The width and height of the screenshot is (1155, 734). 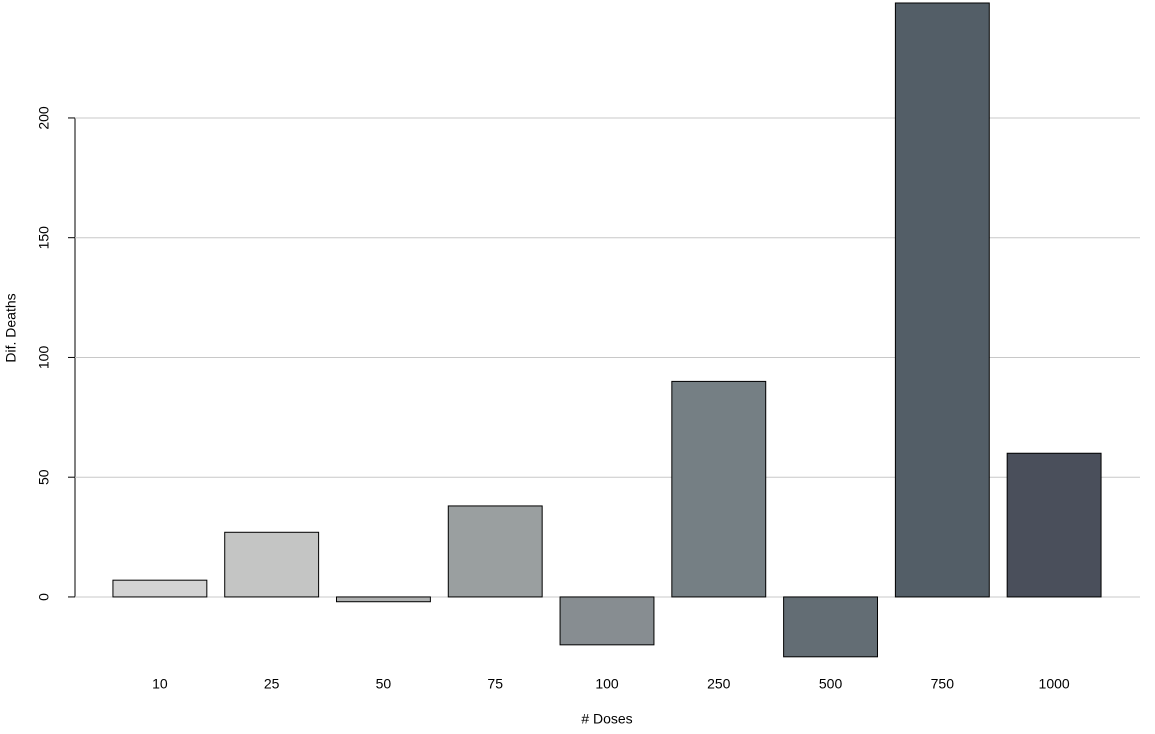 What do you see at coordinates (495, 684) in the screenshot?
I see `x-tick-label: 75` at bounding box center [495, 684].